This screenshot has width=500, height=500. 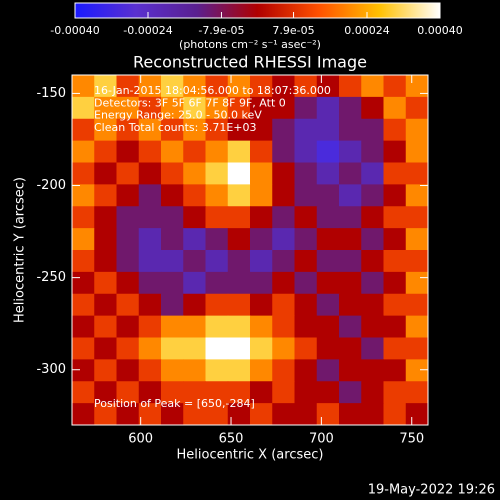 I want to click on y-tick-label: -250, so click(x=51, y=277).